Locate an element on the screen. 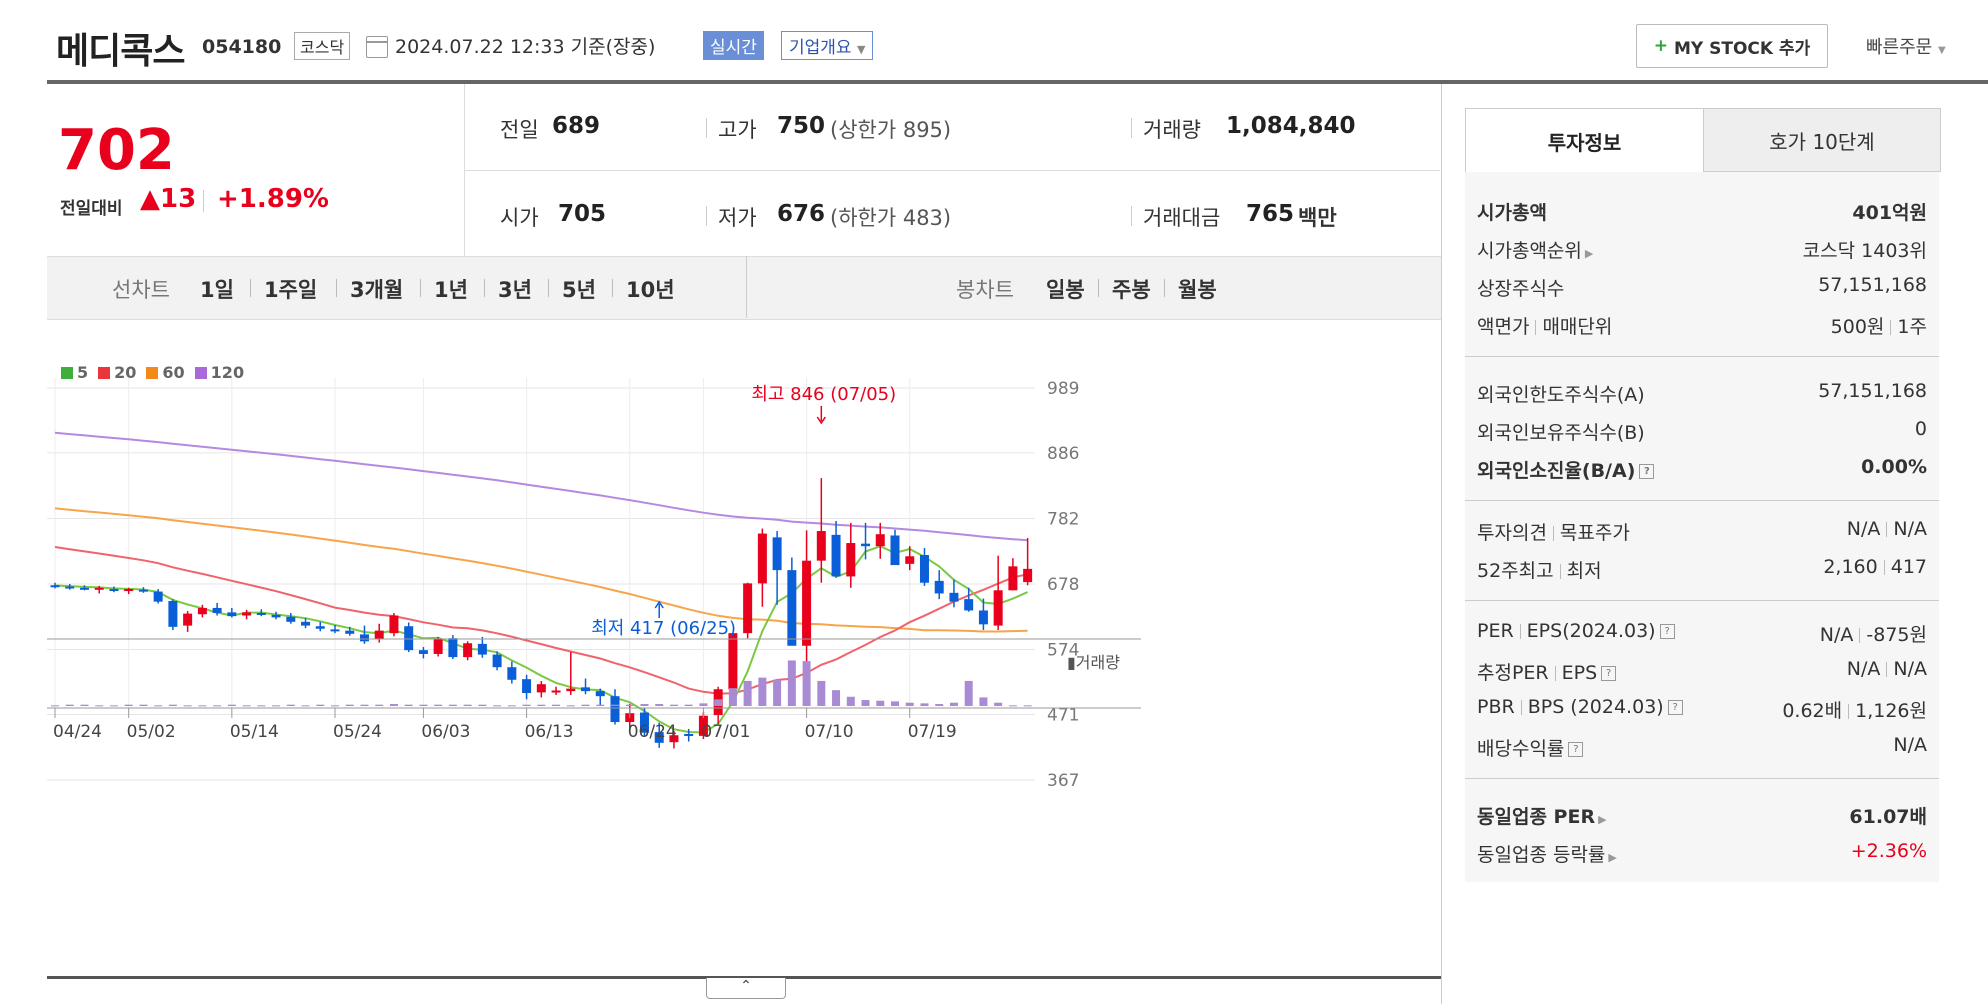 Image resolution: width=1988 pixels, height=1004 pixels. row-industry-per: 동일업종 PER ▶ 61.07배 is located at coordinates (1702, 817).